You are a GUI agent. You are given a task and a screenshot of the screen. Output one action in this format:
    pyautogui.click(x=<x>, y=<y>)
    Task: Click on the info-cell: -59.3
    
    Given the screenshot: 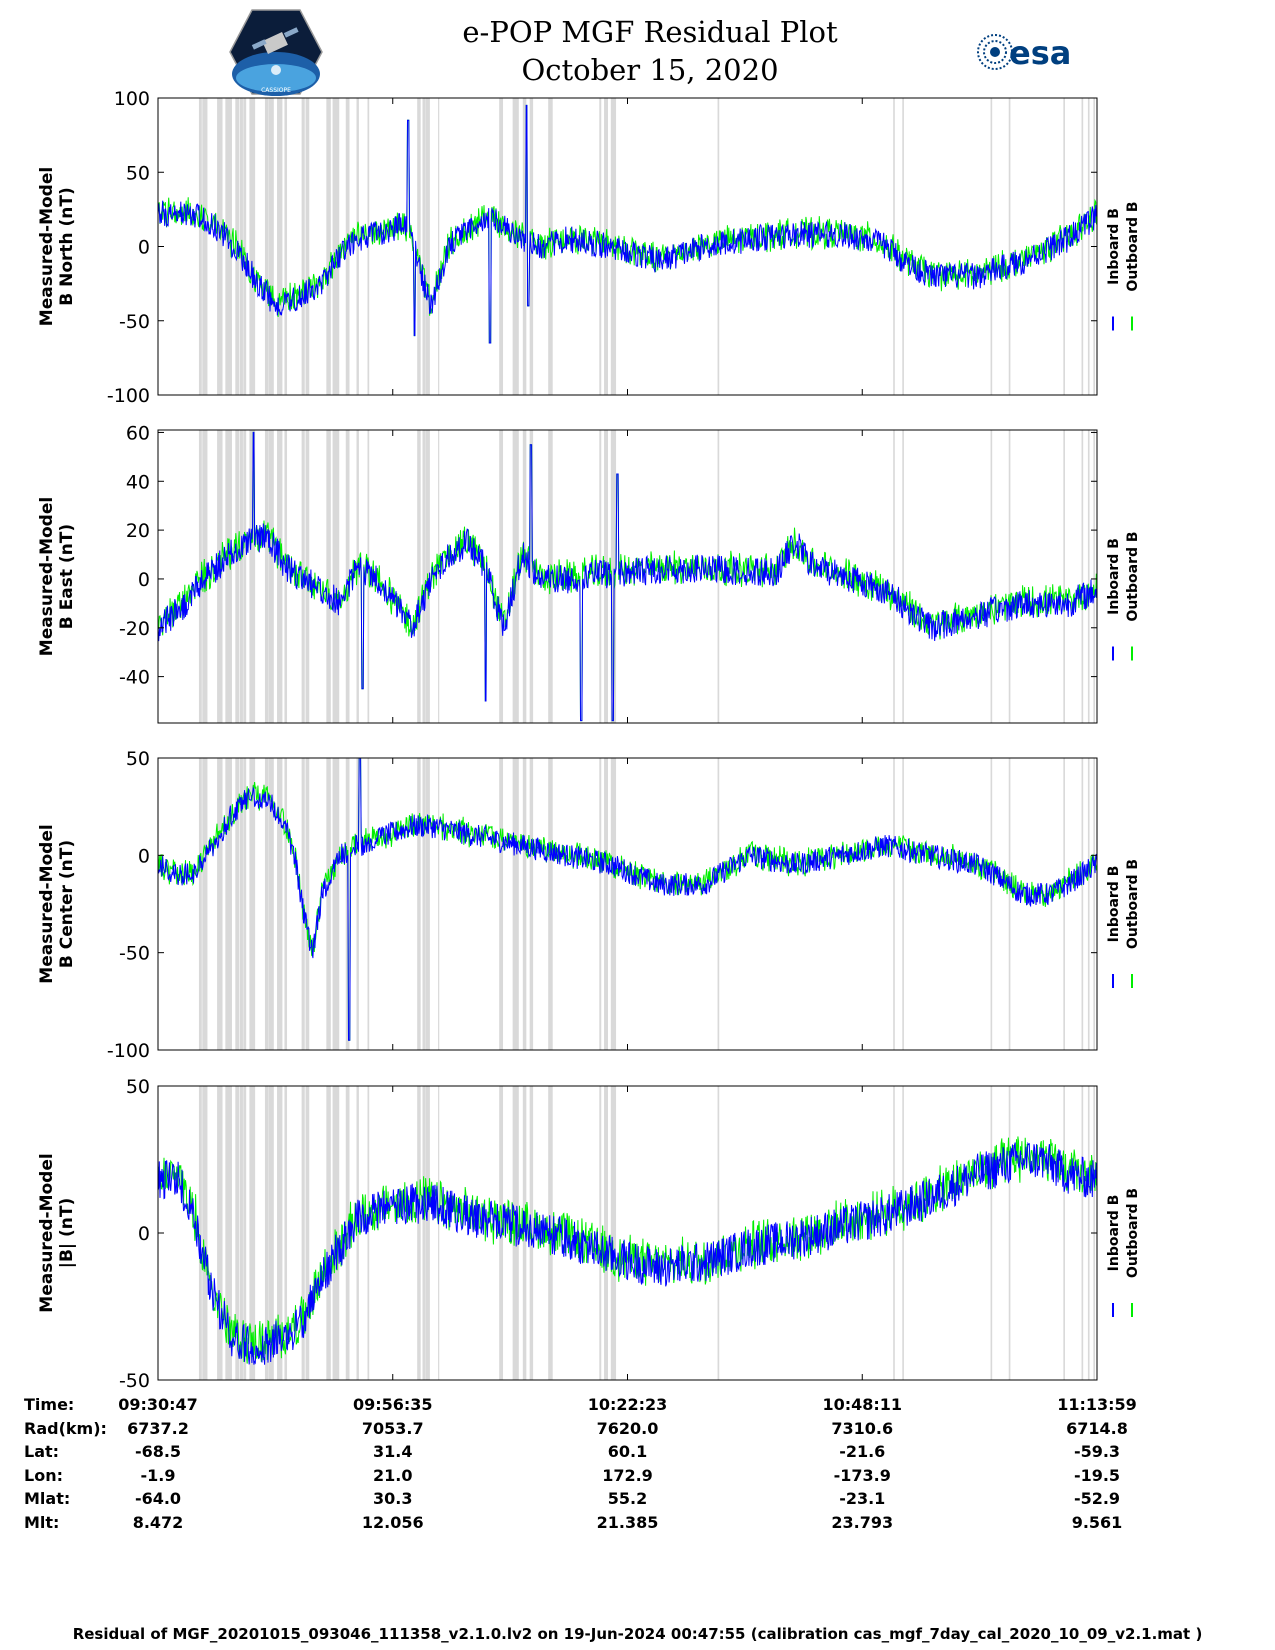 What is the action you would take?
    pyautogui.click(x=1097, y=1451)
    